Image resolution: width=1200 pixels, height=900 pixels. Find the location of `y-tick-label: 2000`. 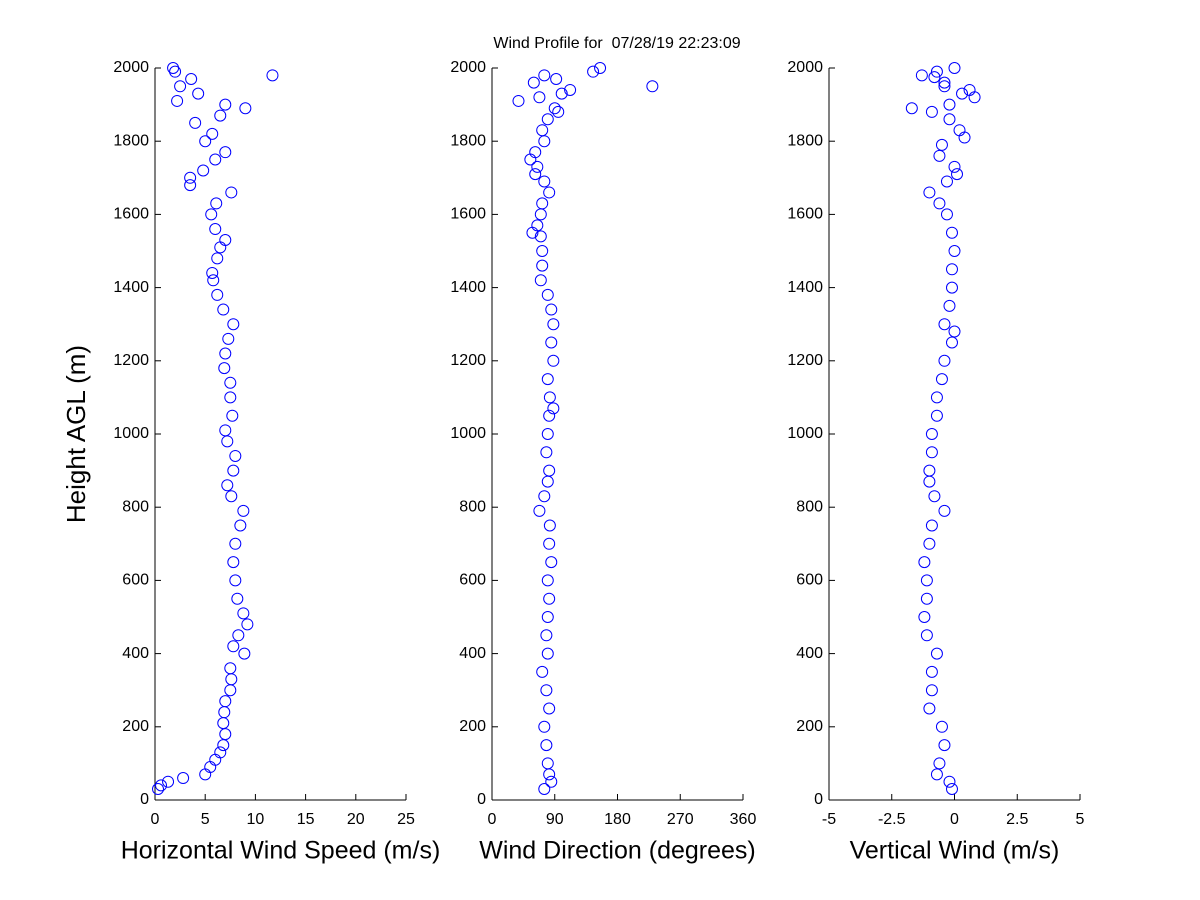

y-tick-label: 2000 is located at coordinates (805, 67).